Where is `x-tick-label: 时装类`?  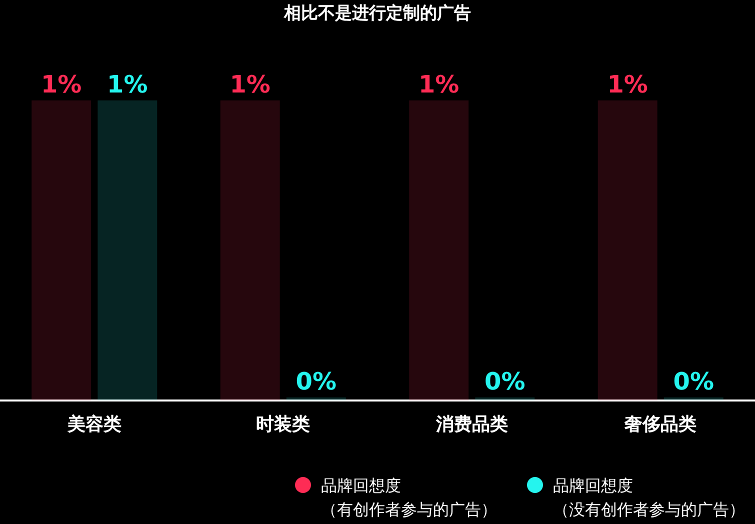
x-tick-label: 时装类 is located at coordinates (283, 424).